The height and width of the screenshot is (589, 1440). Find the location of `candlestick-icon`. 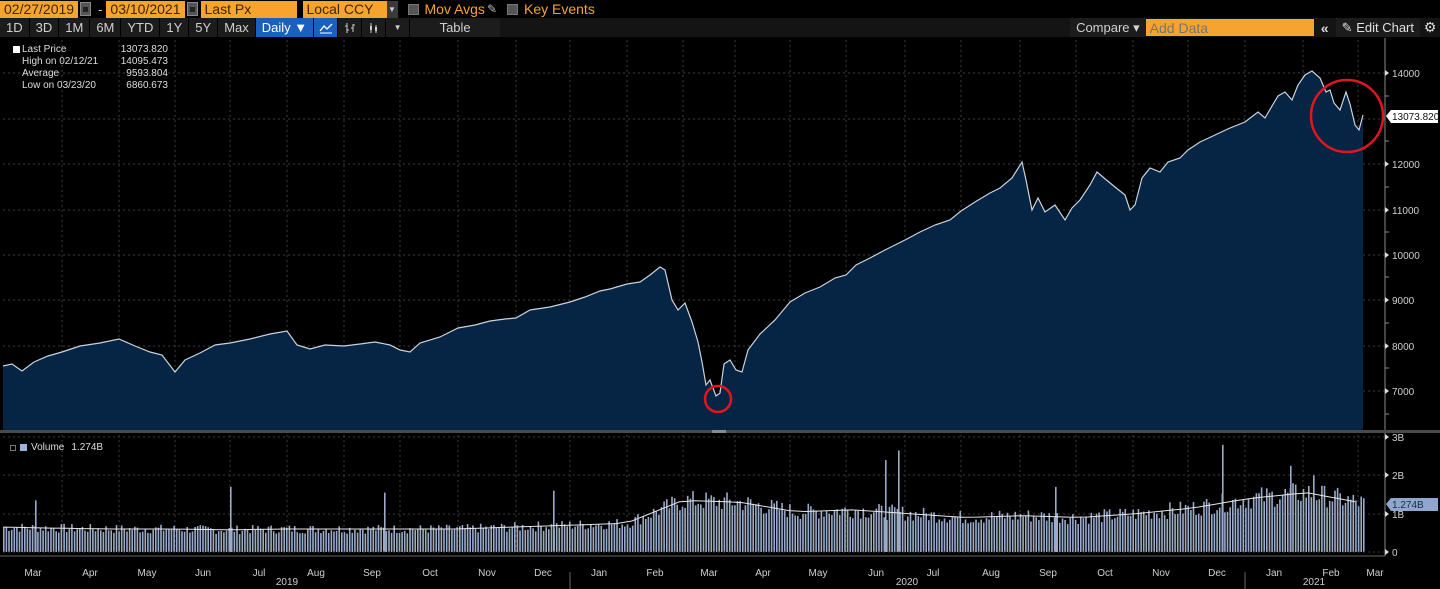

candlestick-icon is located at coordinates (374, 27).